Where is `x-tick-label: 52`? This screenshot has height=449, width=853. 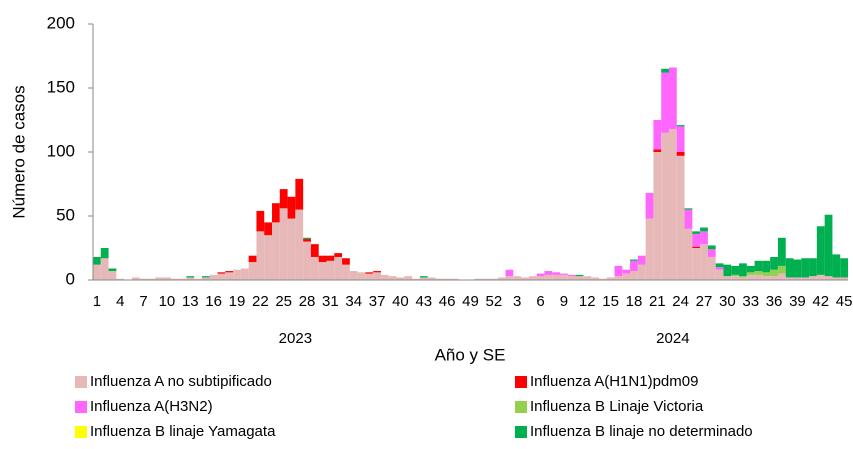 x-tick-label: 52 is located at coordinates (494, 301).